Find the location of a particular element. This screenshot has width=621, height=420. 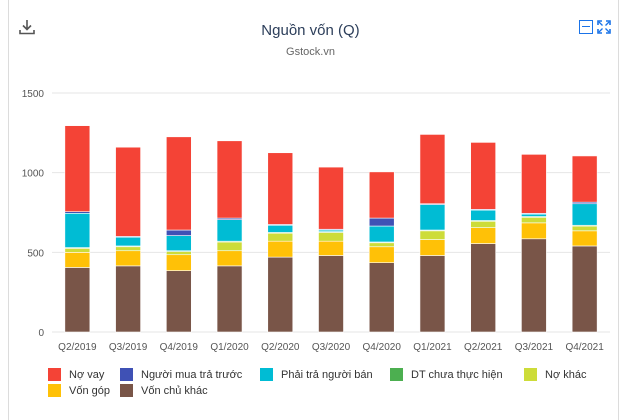

legend-label: Vốn góp is located at coordinates (89, 390).